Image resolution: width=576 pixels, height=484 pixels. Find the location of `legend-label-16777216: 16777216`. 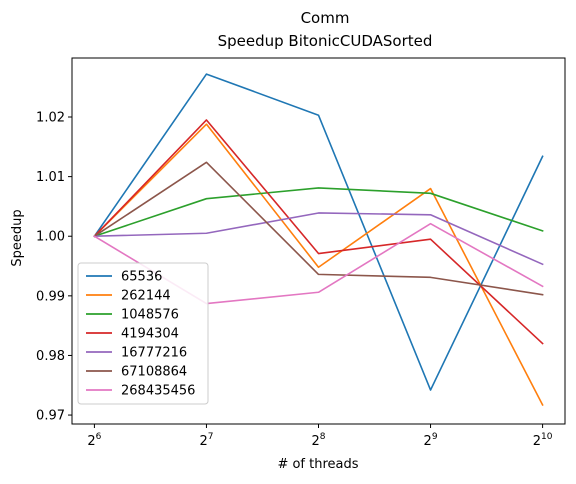

legend-label-16777216: 16777216 is located at coordinates (154, 353).